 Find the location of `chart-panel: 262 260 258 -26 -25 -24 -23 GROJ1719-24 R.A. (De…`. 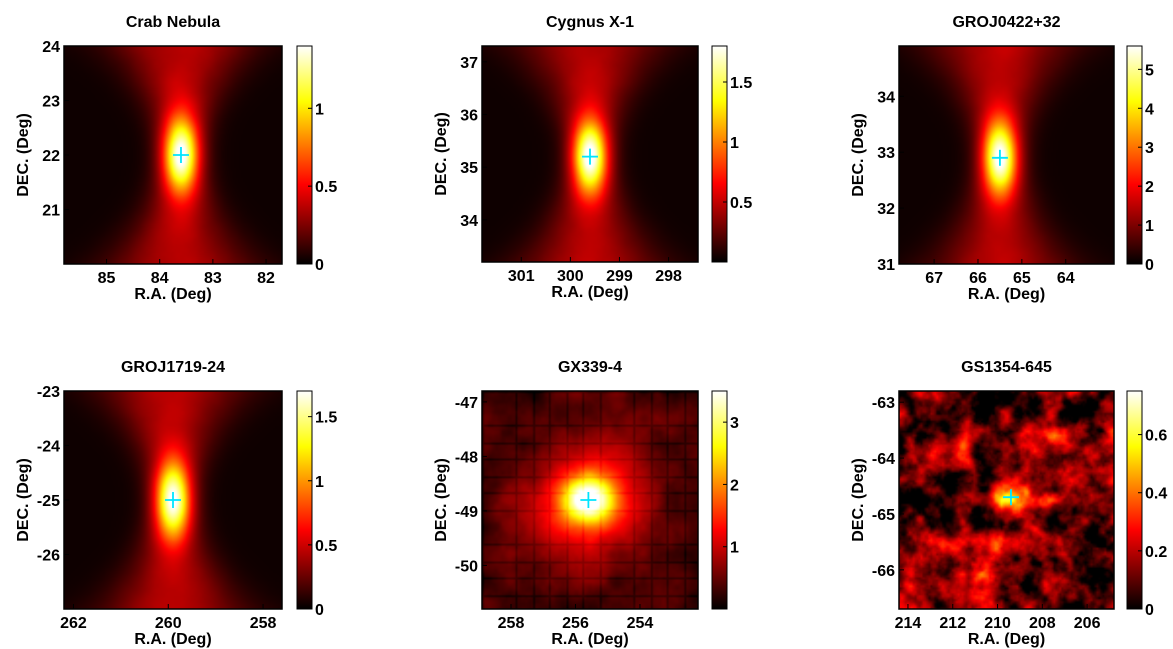

chart-panel: 262 260 258 -26 -25 -24 -23 GROJ1719-24 R.A. (De… is located at coordinates (176, 503).